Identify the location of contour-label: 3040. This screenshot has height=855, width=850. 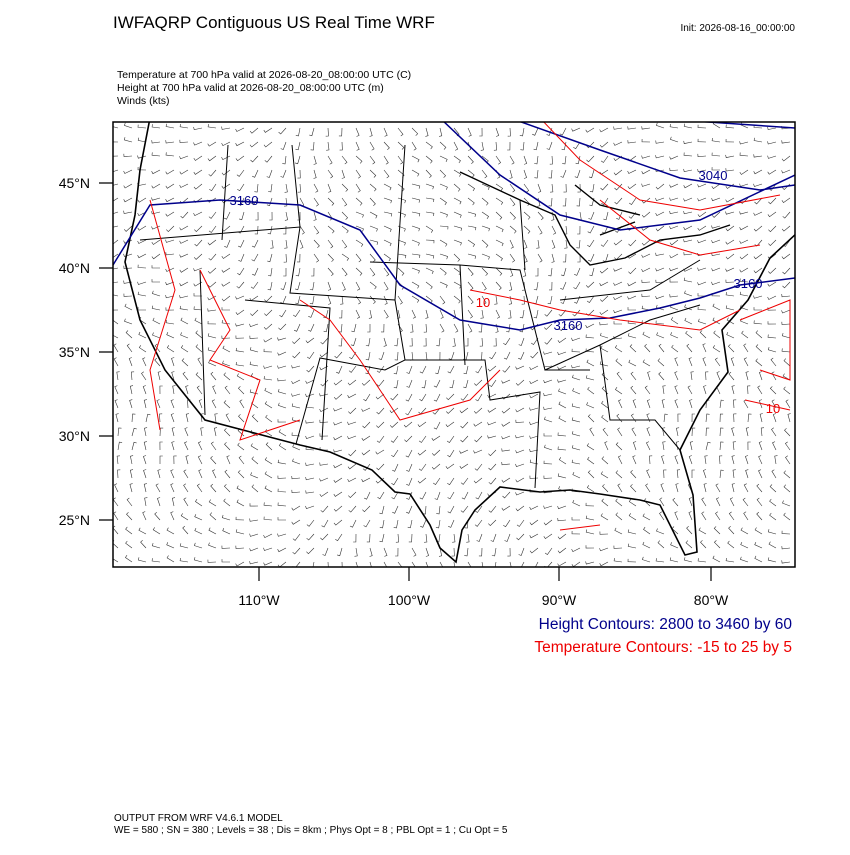
(713, 175).